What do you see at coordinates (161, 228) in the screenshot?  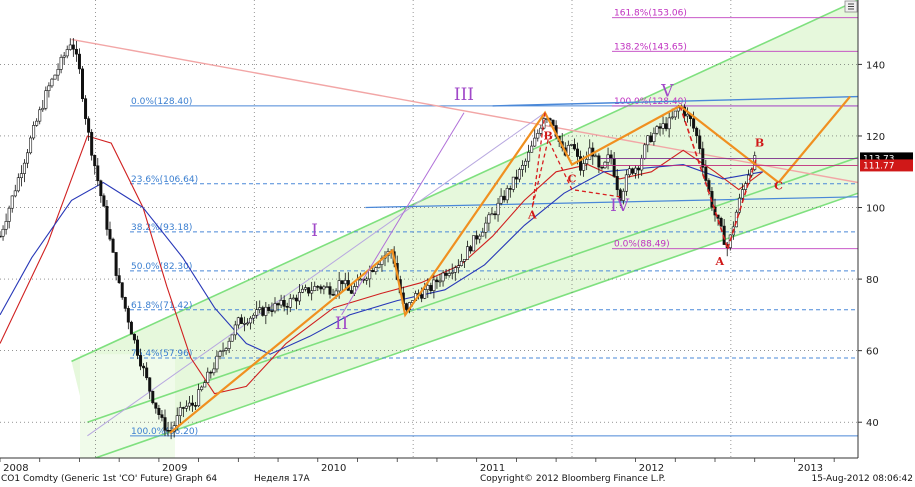 I see `fib-level-label: 38.2%(93.18)` at bounding box center [161, 228].